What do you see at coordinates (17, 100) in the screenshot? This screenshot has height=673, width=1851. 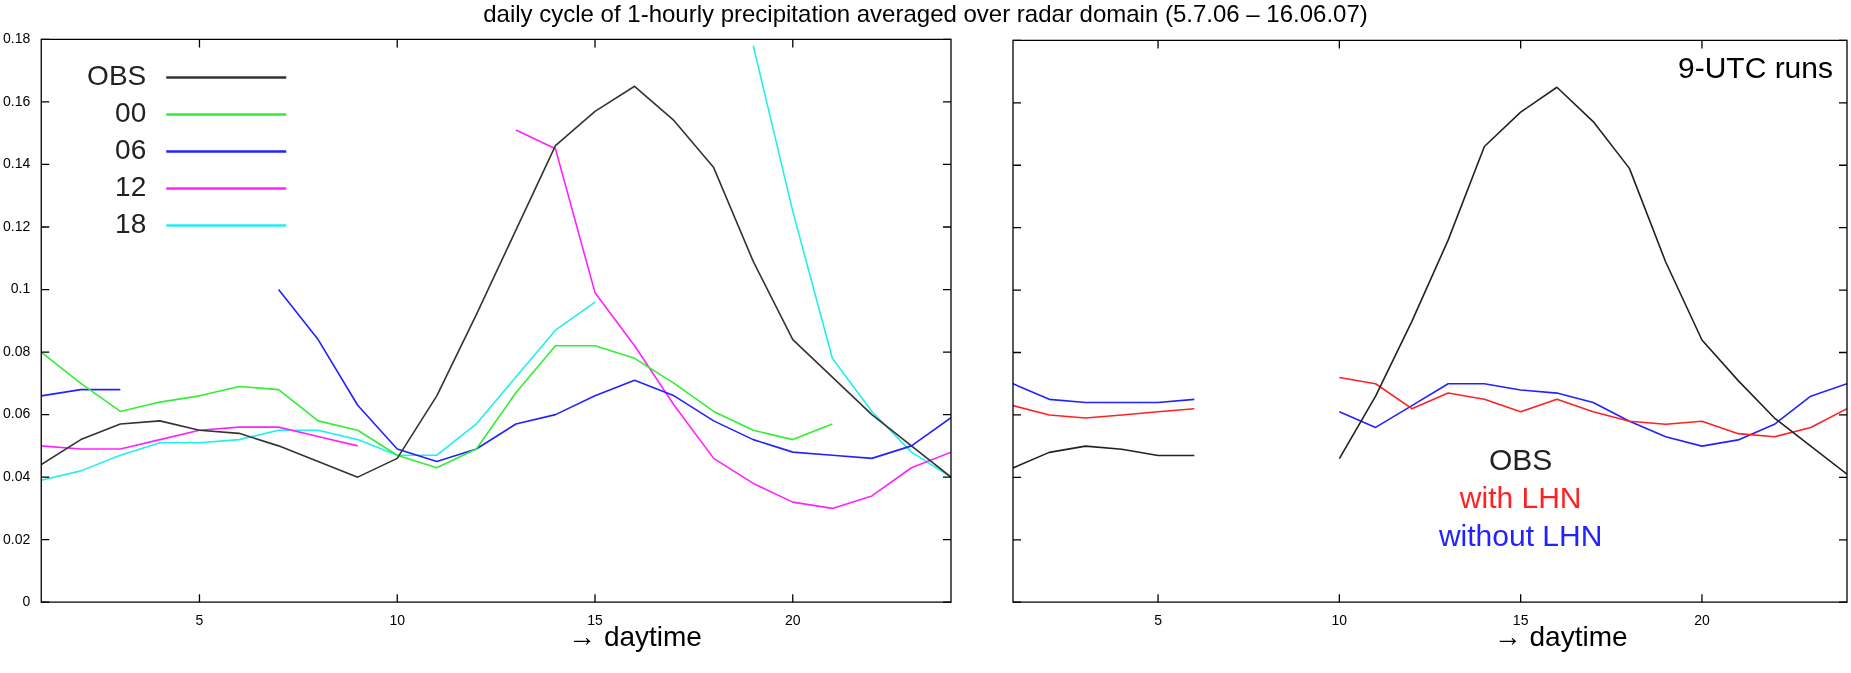 I see `y-tick-label: 0.16` at bounding box center [17, 100].